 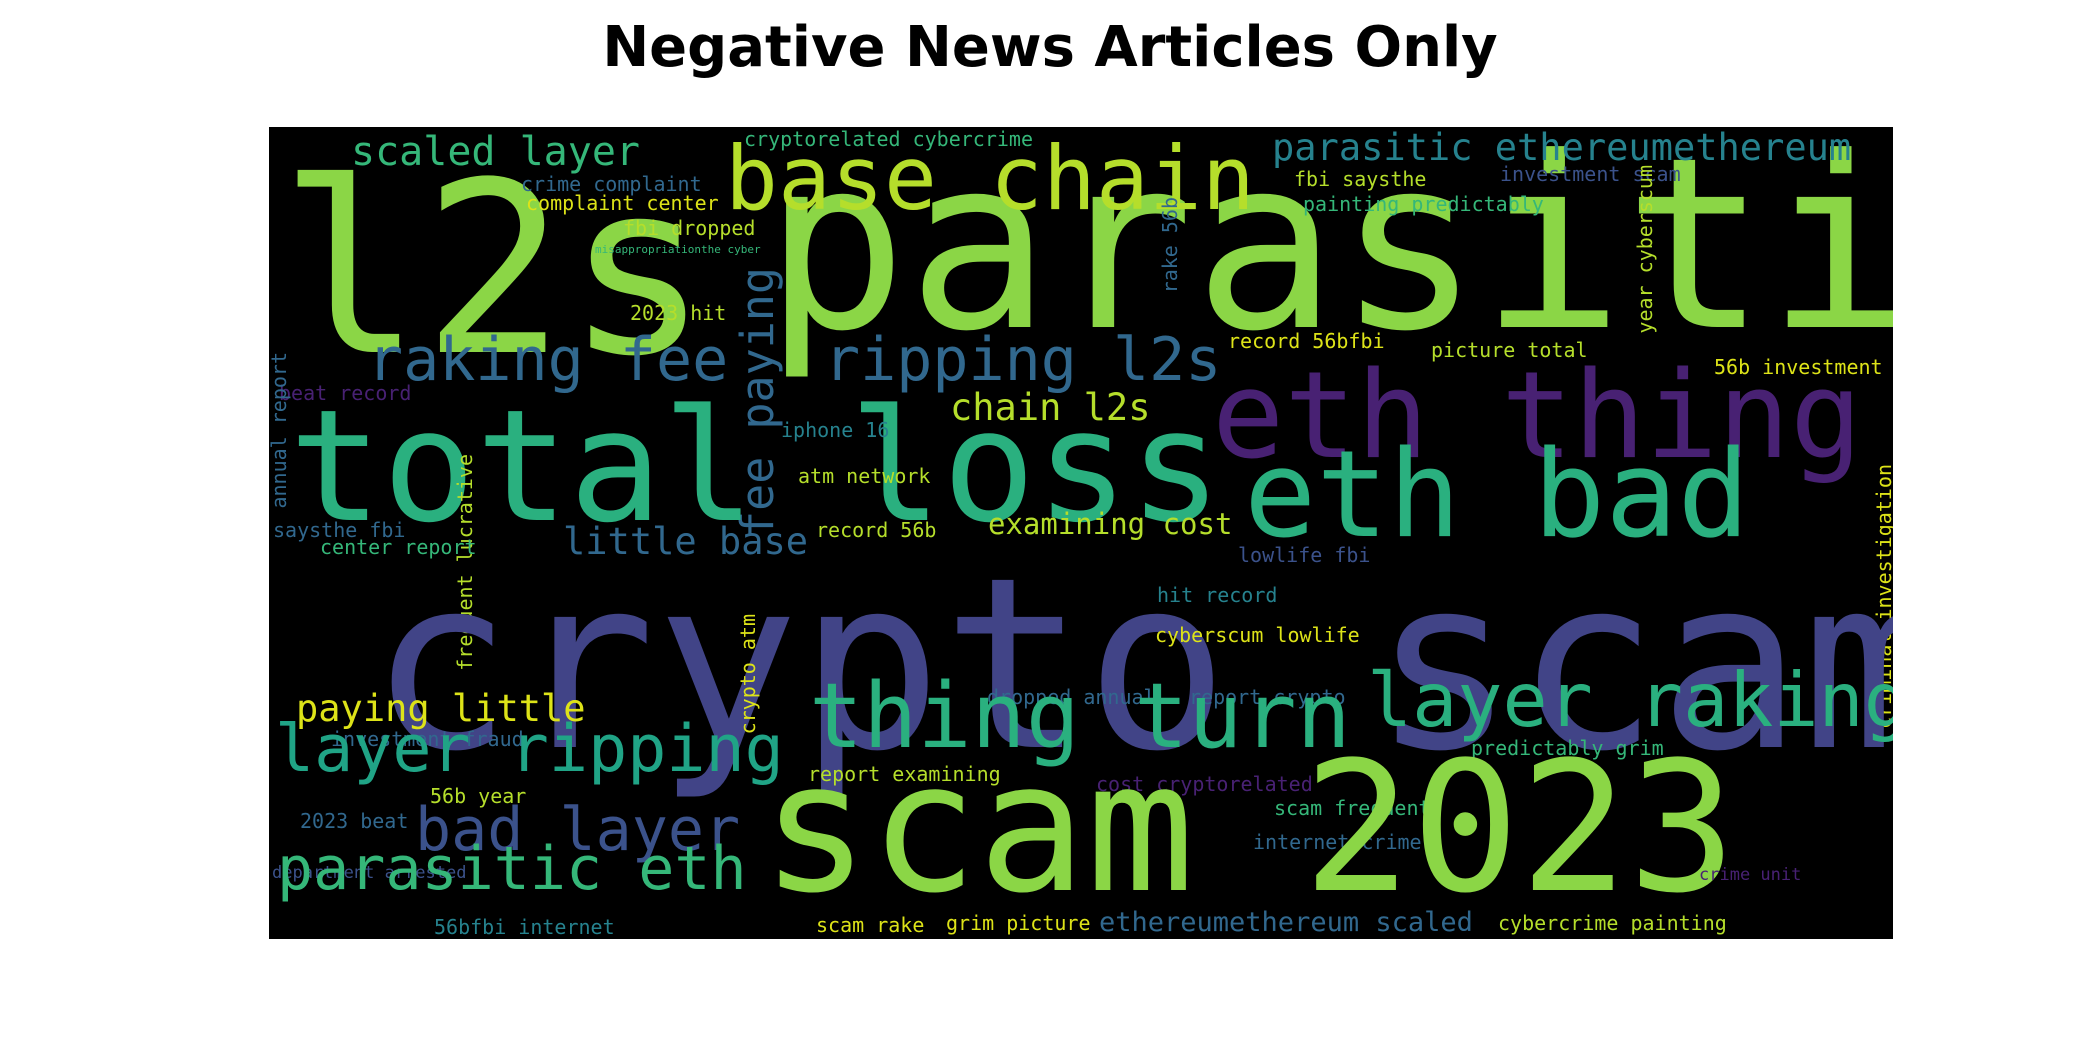 What do you see at coordinates (622, 203) in the screenshot?
I see `word-complaint-center: complaint center` at bounding box center [622, 203].